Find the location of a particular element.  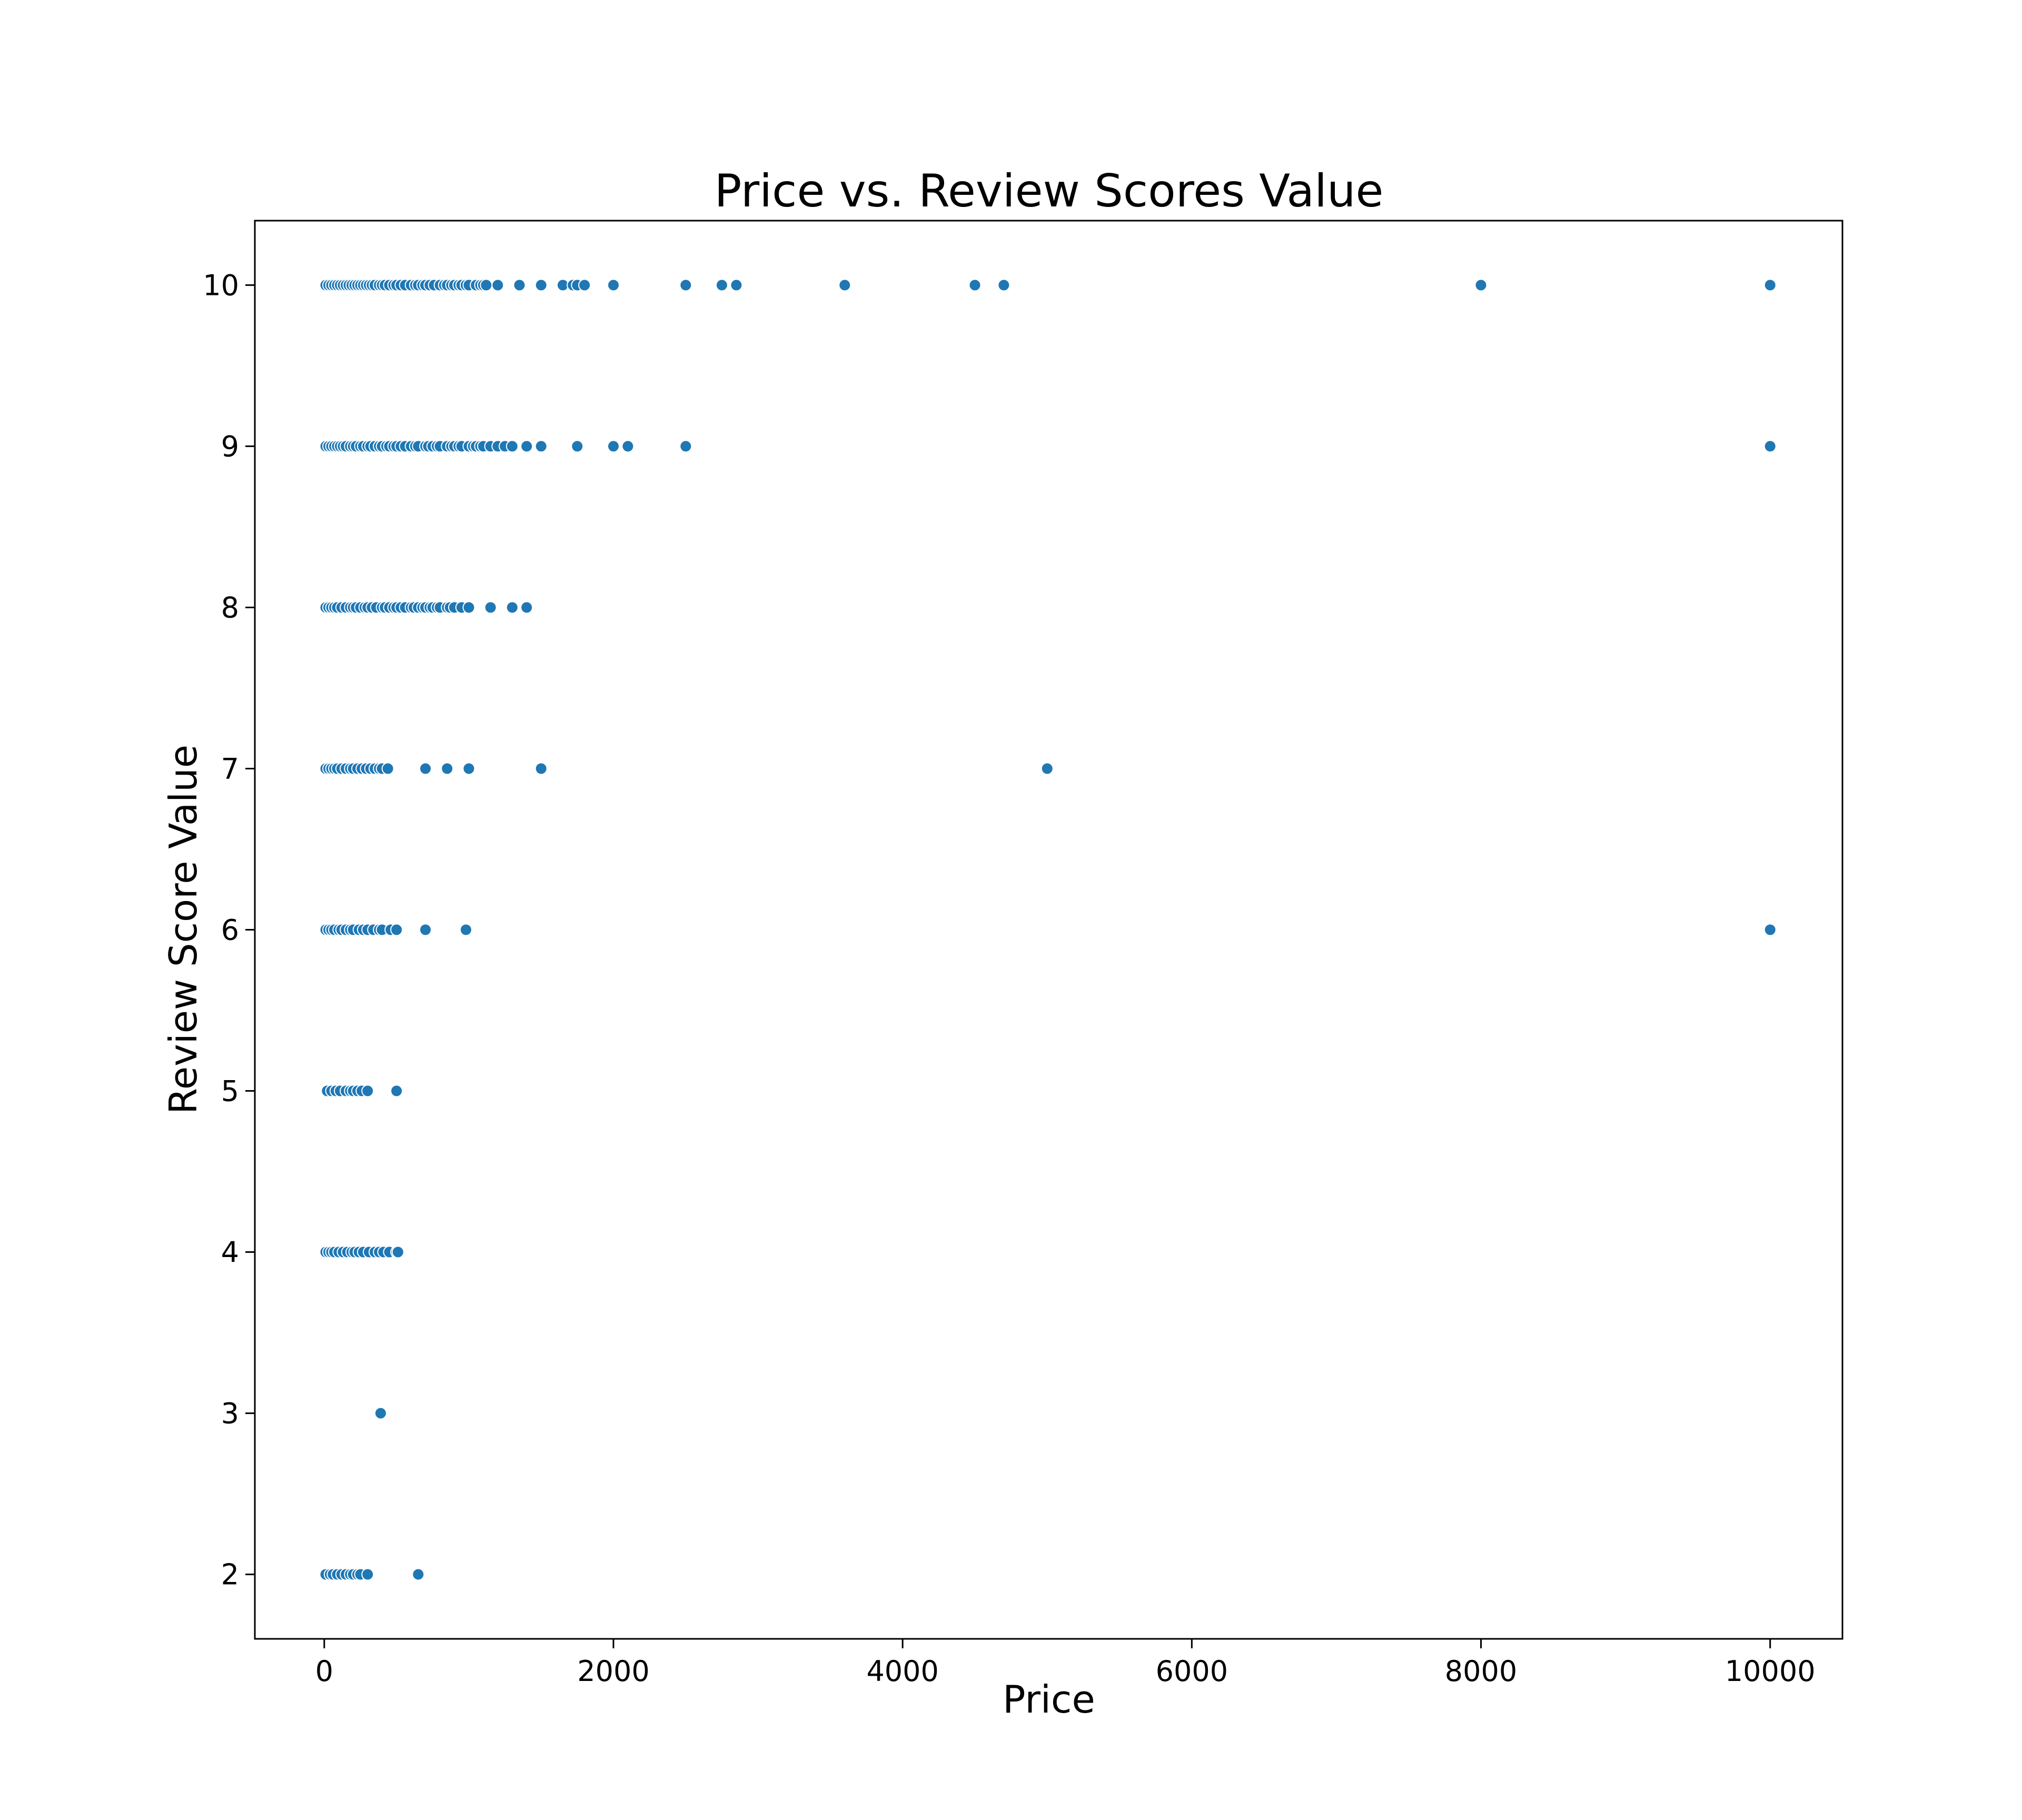

y-tick-label: 9 is located at coordinates (230, 446).